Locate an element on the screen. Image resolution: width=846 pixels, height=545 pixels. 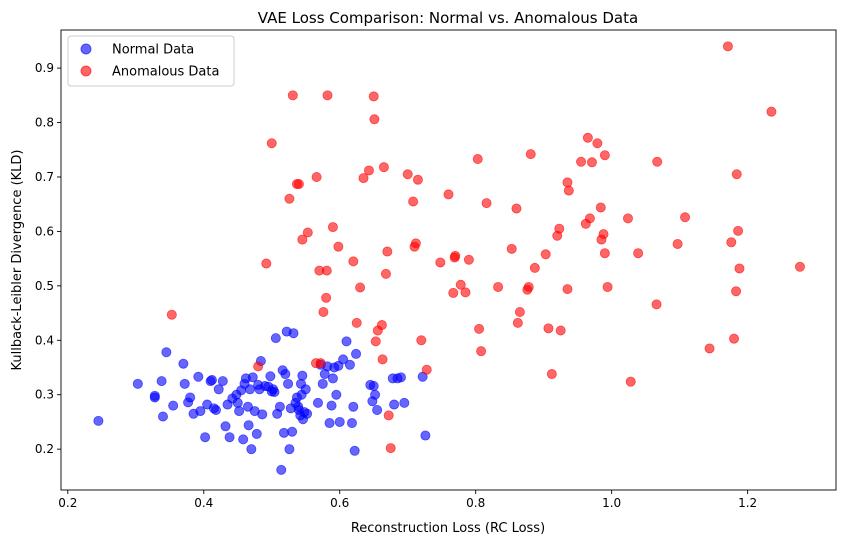
y-tick-label: 0.3 is located at coordinates (44, 395).